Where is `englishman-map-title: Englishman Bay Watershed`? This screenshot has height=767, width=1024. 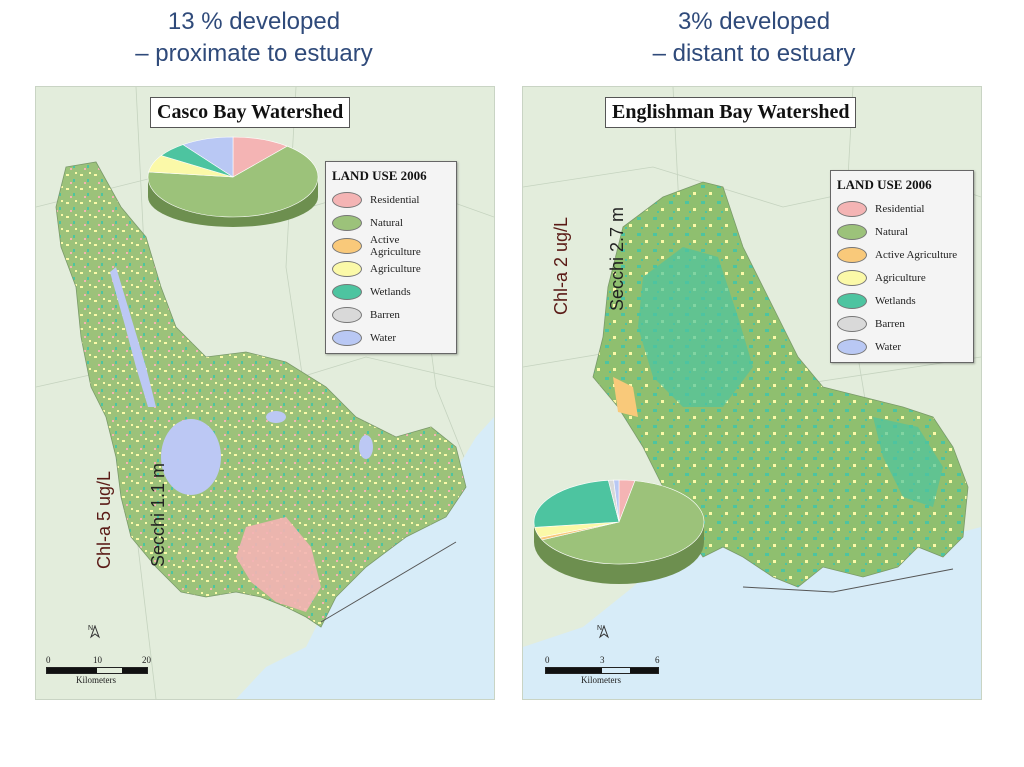
englishman-map-title: Englishman Bay Watershed is located at coordinates (731, 112).